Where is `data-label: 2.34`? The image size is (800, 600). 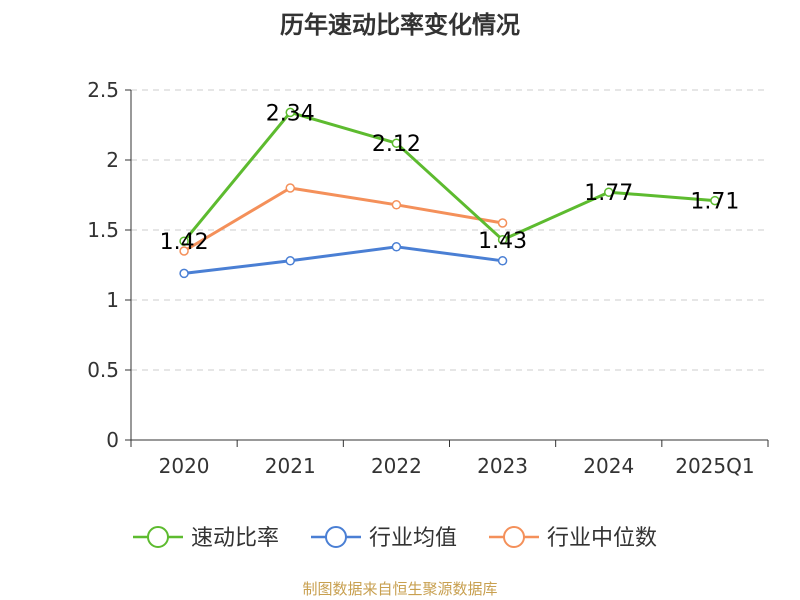
data-label: 2.34 is located at coordinates (290, 113).